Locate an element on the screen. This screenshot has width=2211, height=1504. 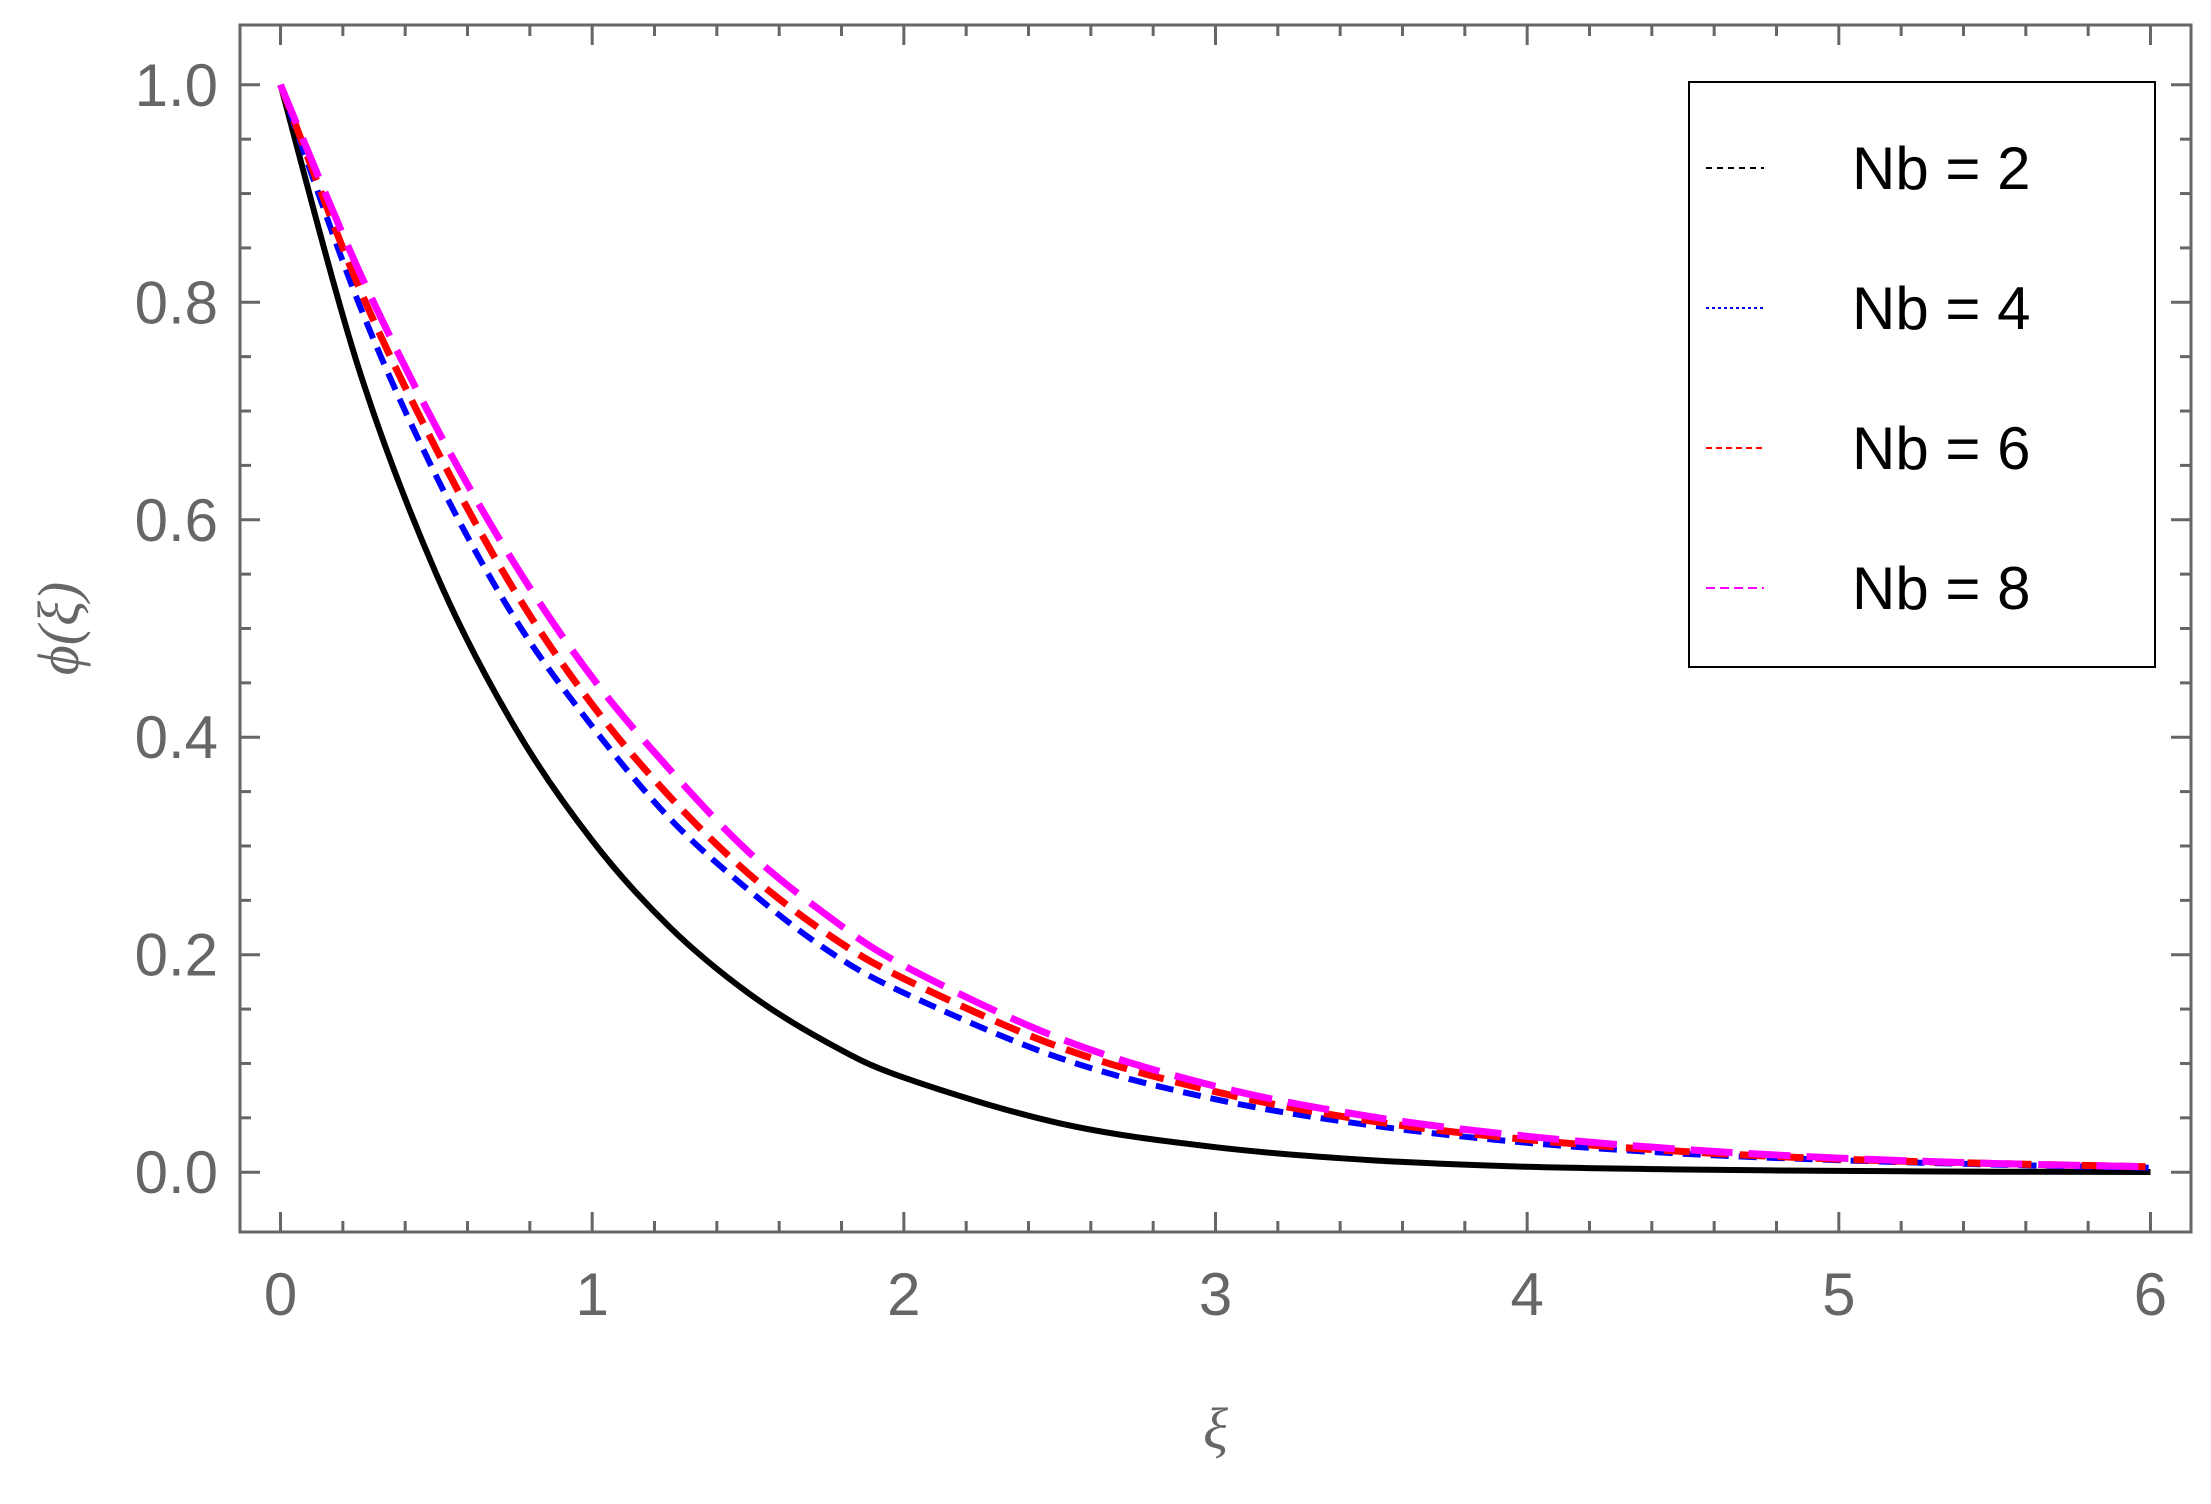
y-tick-label: 0.8 is located at coordinates (176, 302).